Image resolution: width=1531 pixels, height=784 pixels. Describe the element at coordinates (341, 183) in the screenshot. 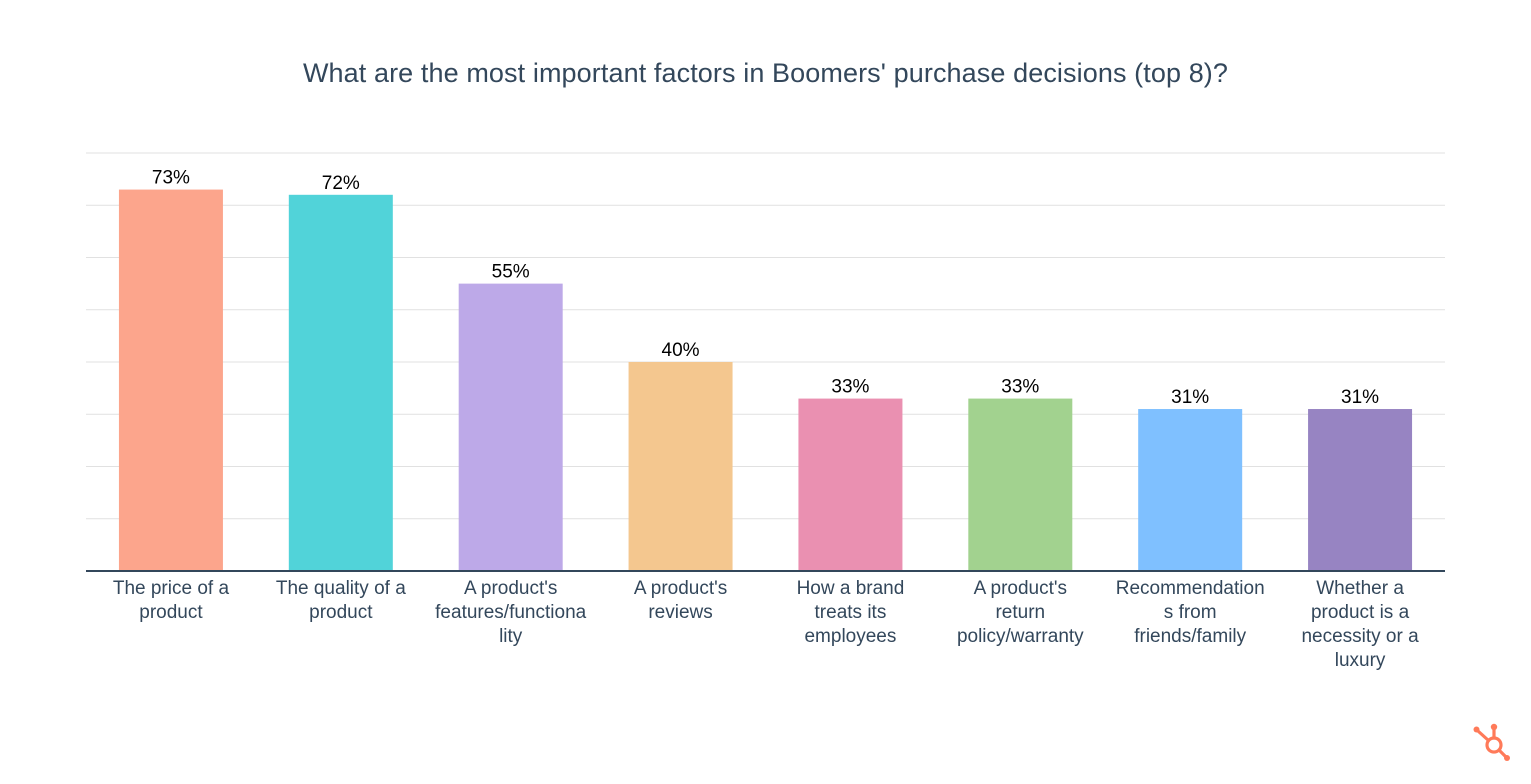

I see `data-label: 72%` at that location.